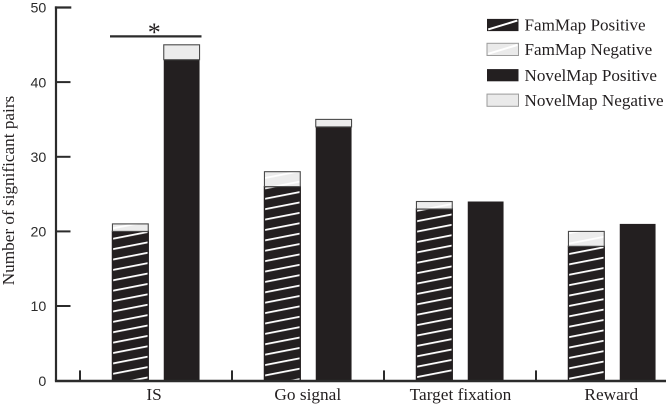 The height and width of the screenshot is (409, 666). Describe the element at coordinates (611, 394) in the screenshot. I see `svg-text: Reward` at that location.